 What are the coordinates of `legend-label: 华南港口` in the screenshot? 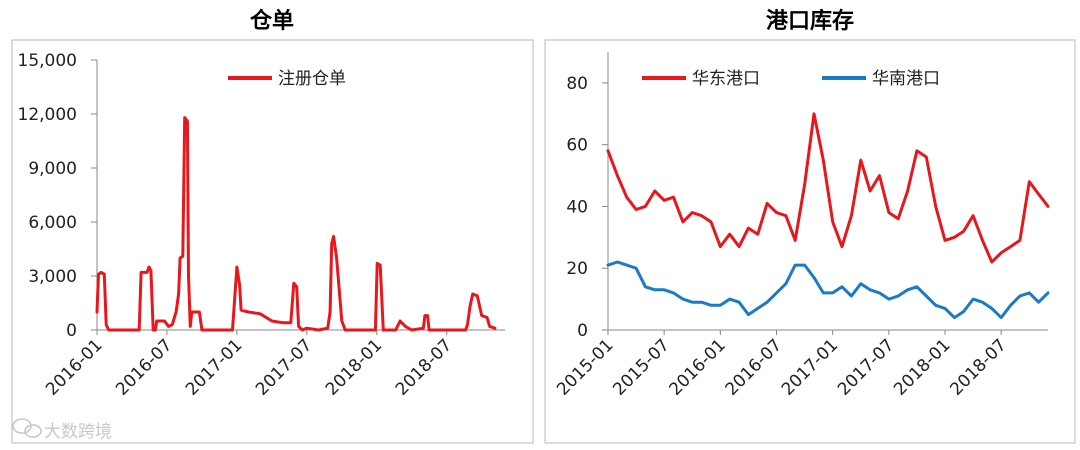 It's located at (906, 79).